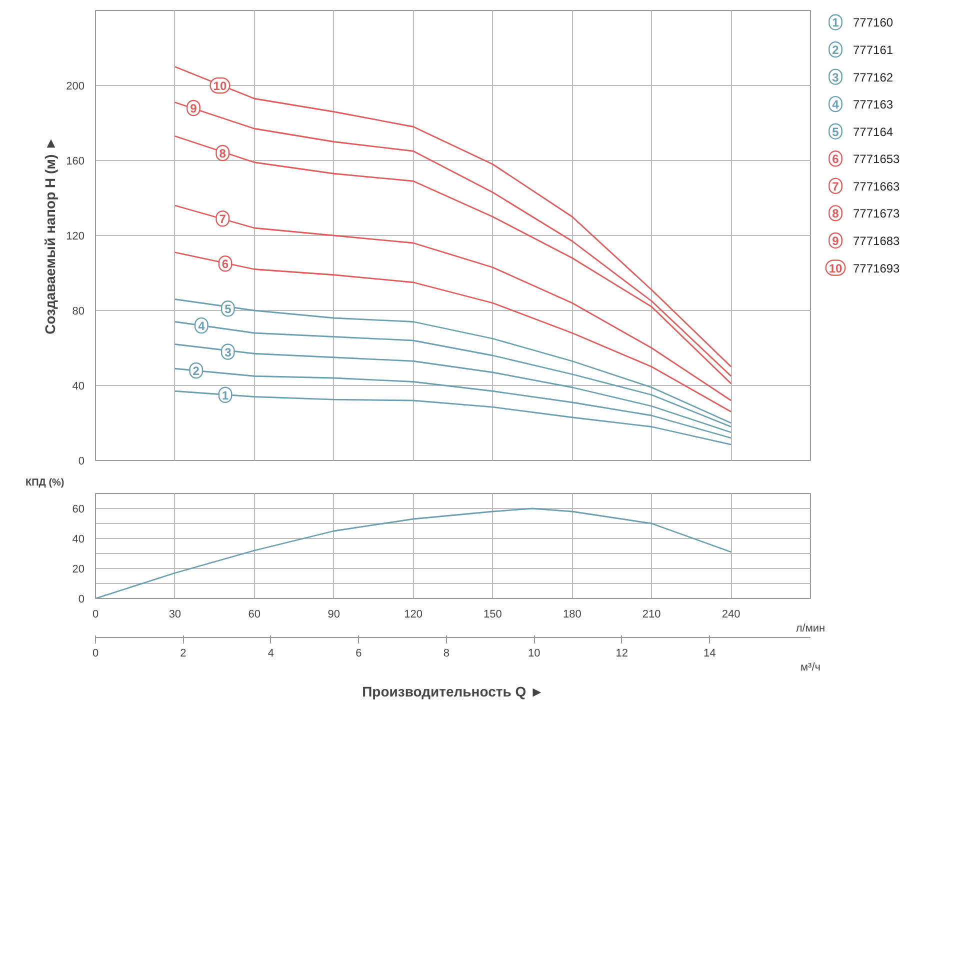  Describe the element at coordinates (835, 186) in the screenshot. I see `text: 7` at that location.